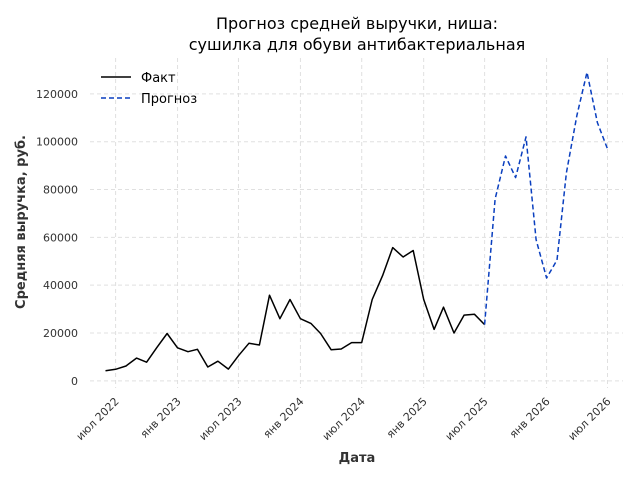 Image resolution: width=640 pixels, height=480 pixels. Describe the element at coordinates (60, 237) in the screenshot. I see `y-tick-label: 60000` at that location.